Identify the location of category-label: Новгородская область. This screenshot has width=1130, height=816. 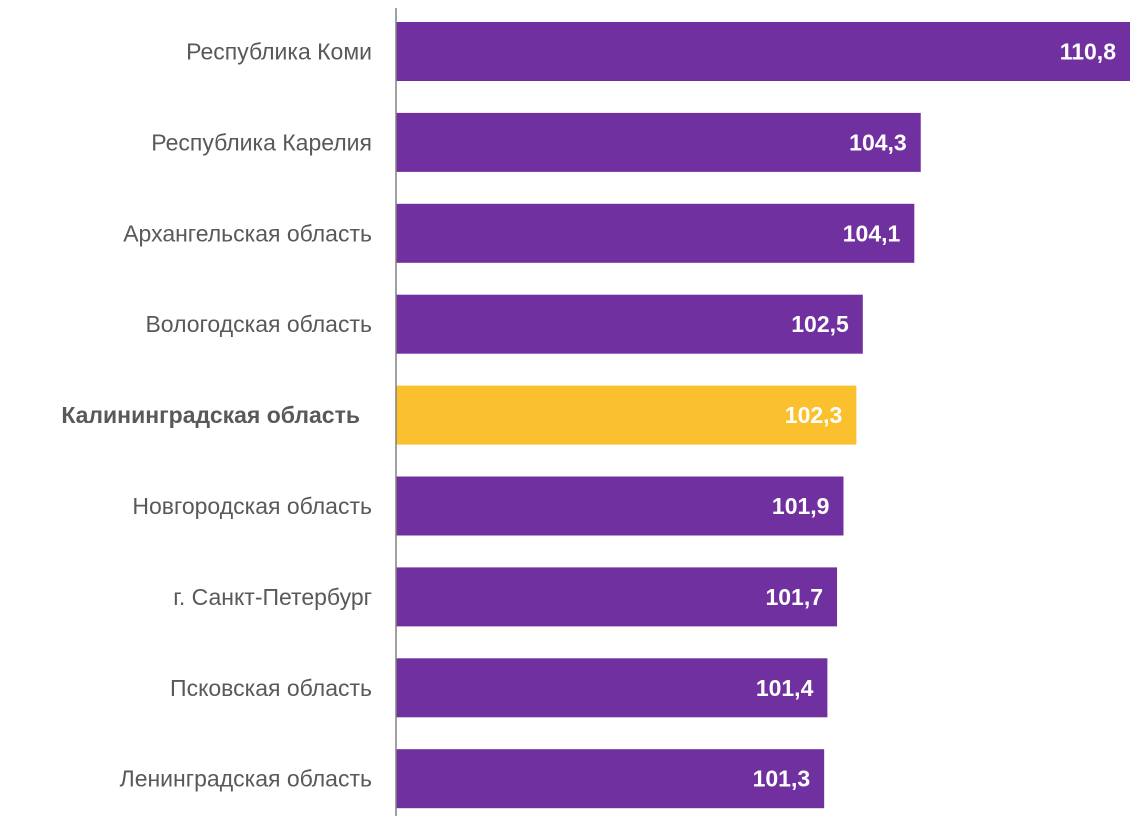
(252, 506).